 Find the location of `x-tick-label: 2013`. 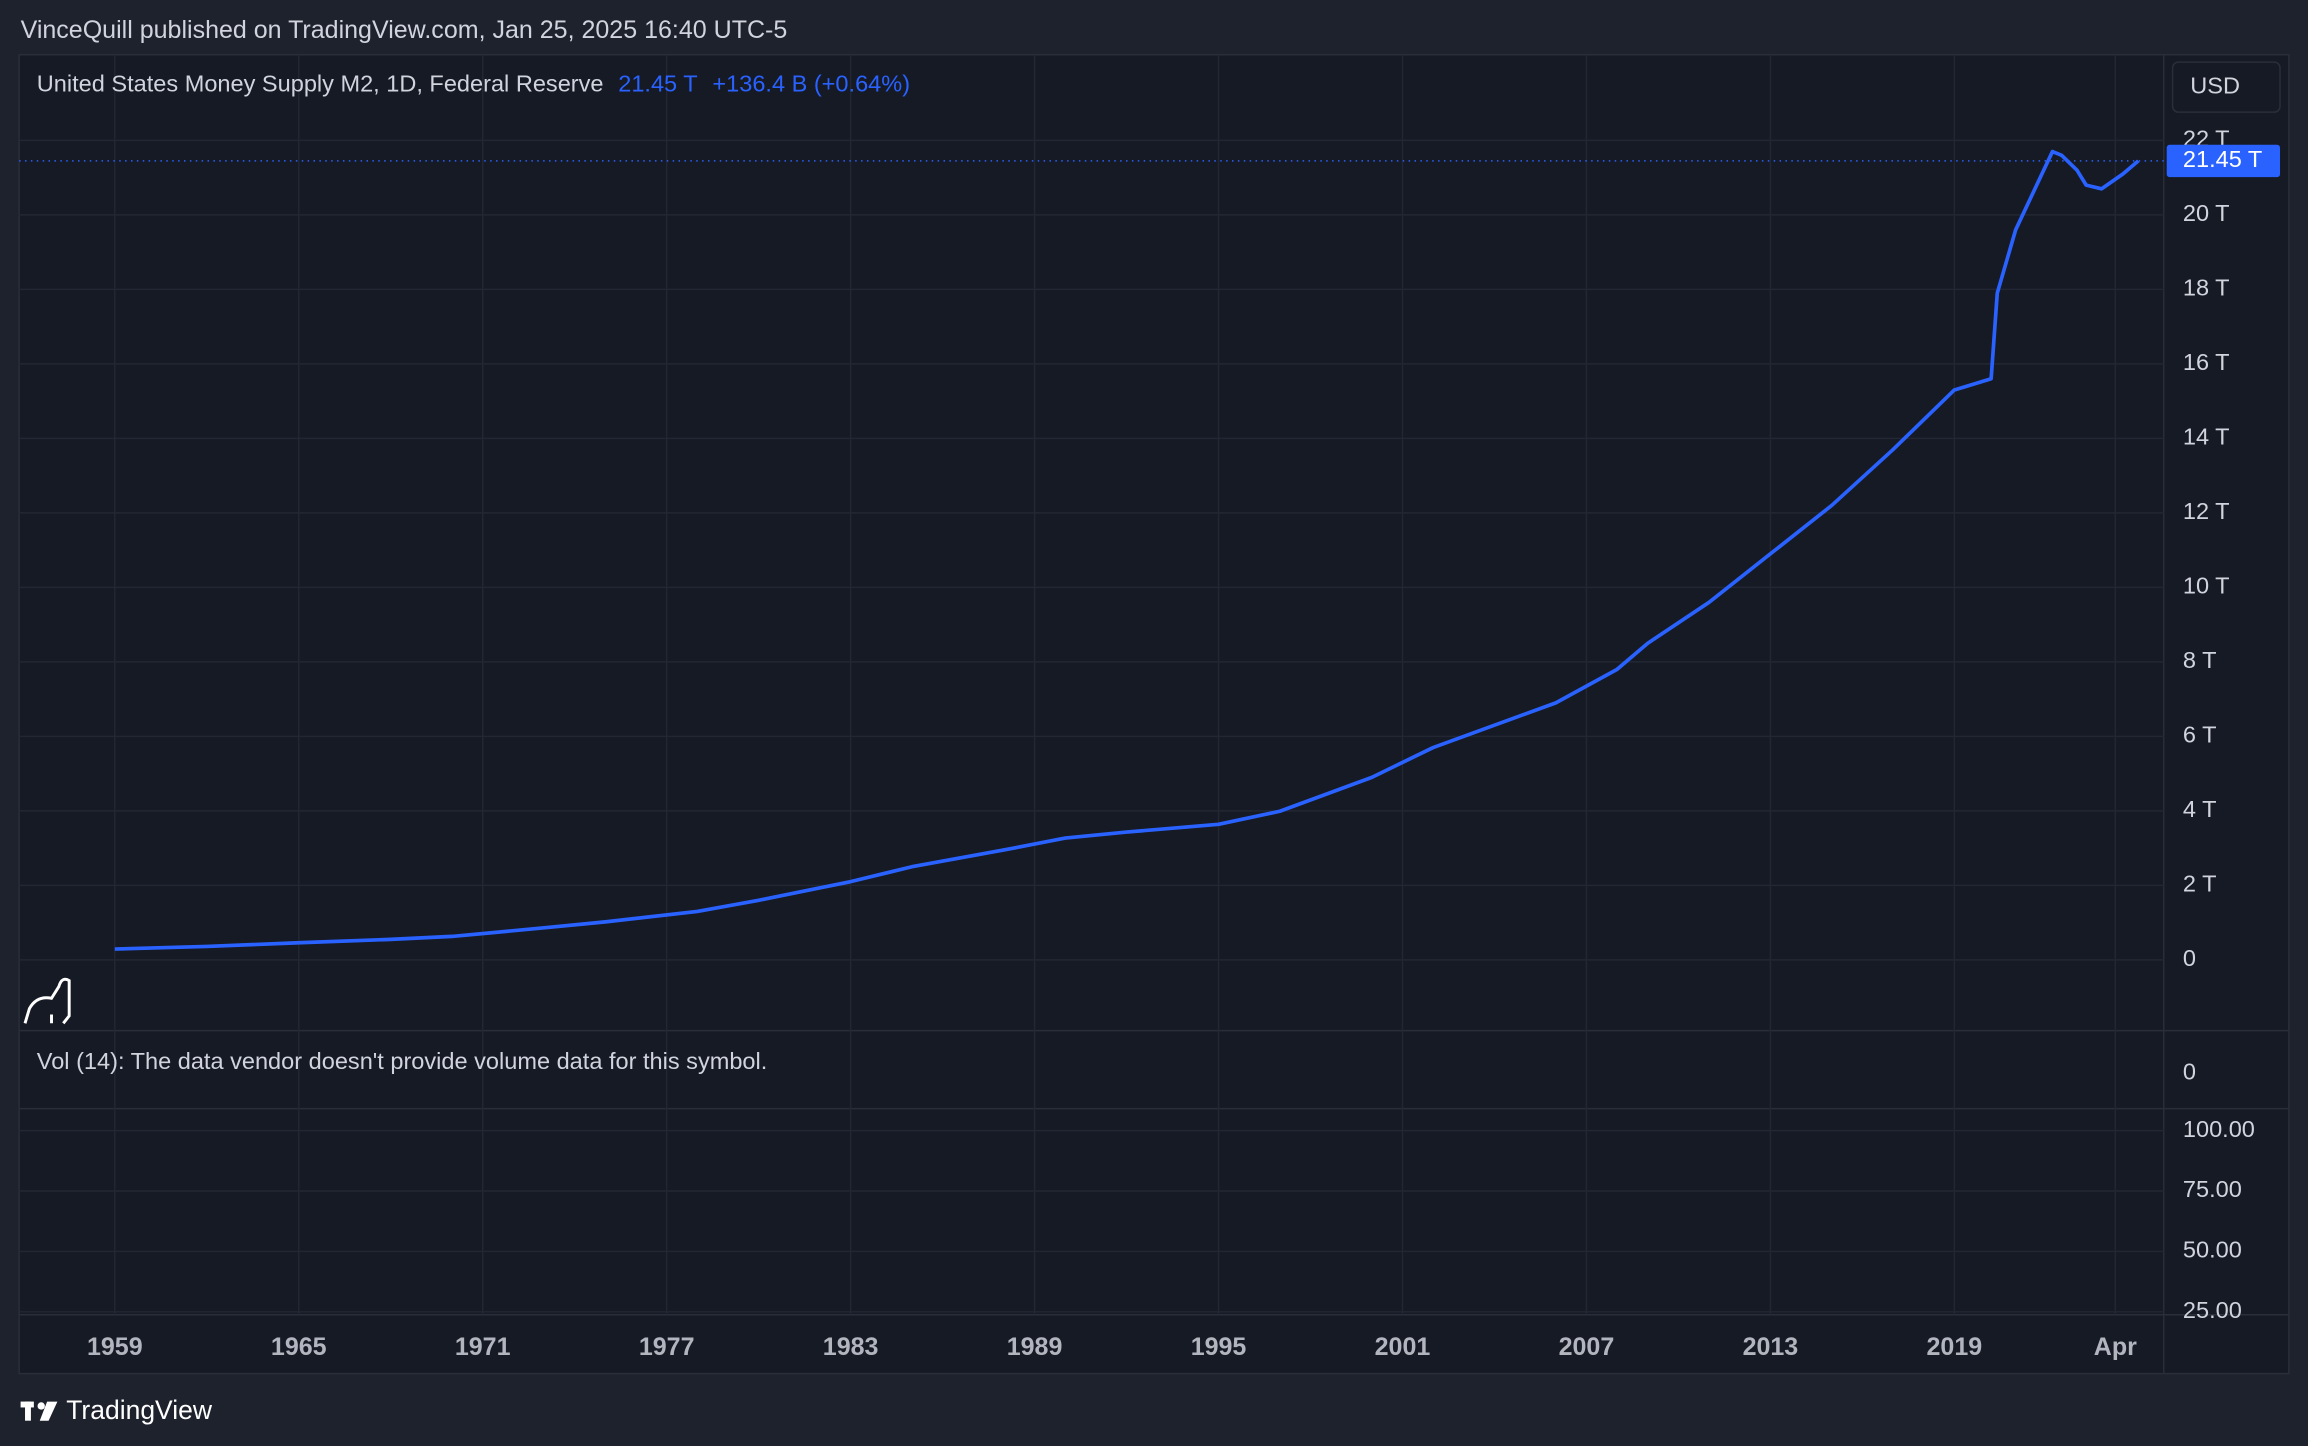

x-tick-label: 2013 is located at coordinates (1771, 1347).